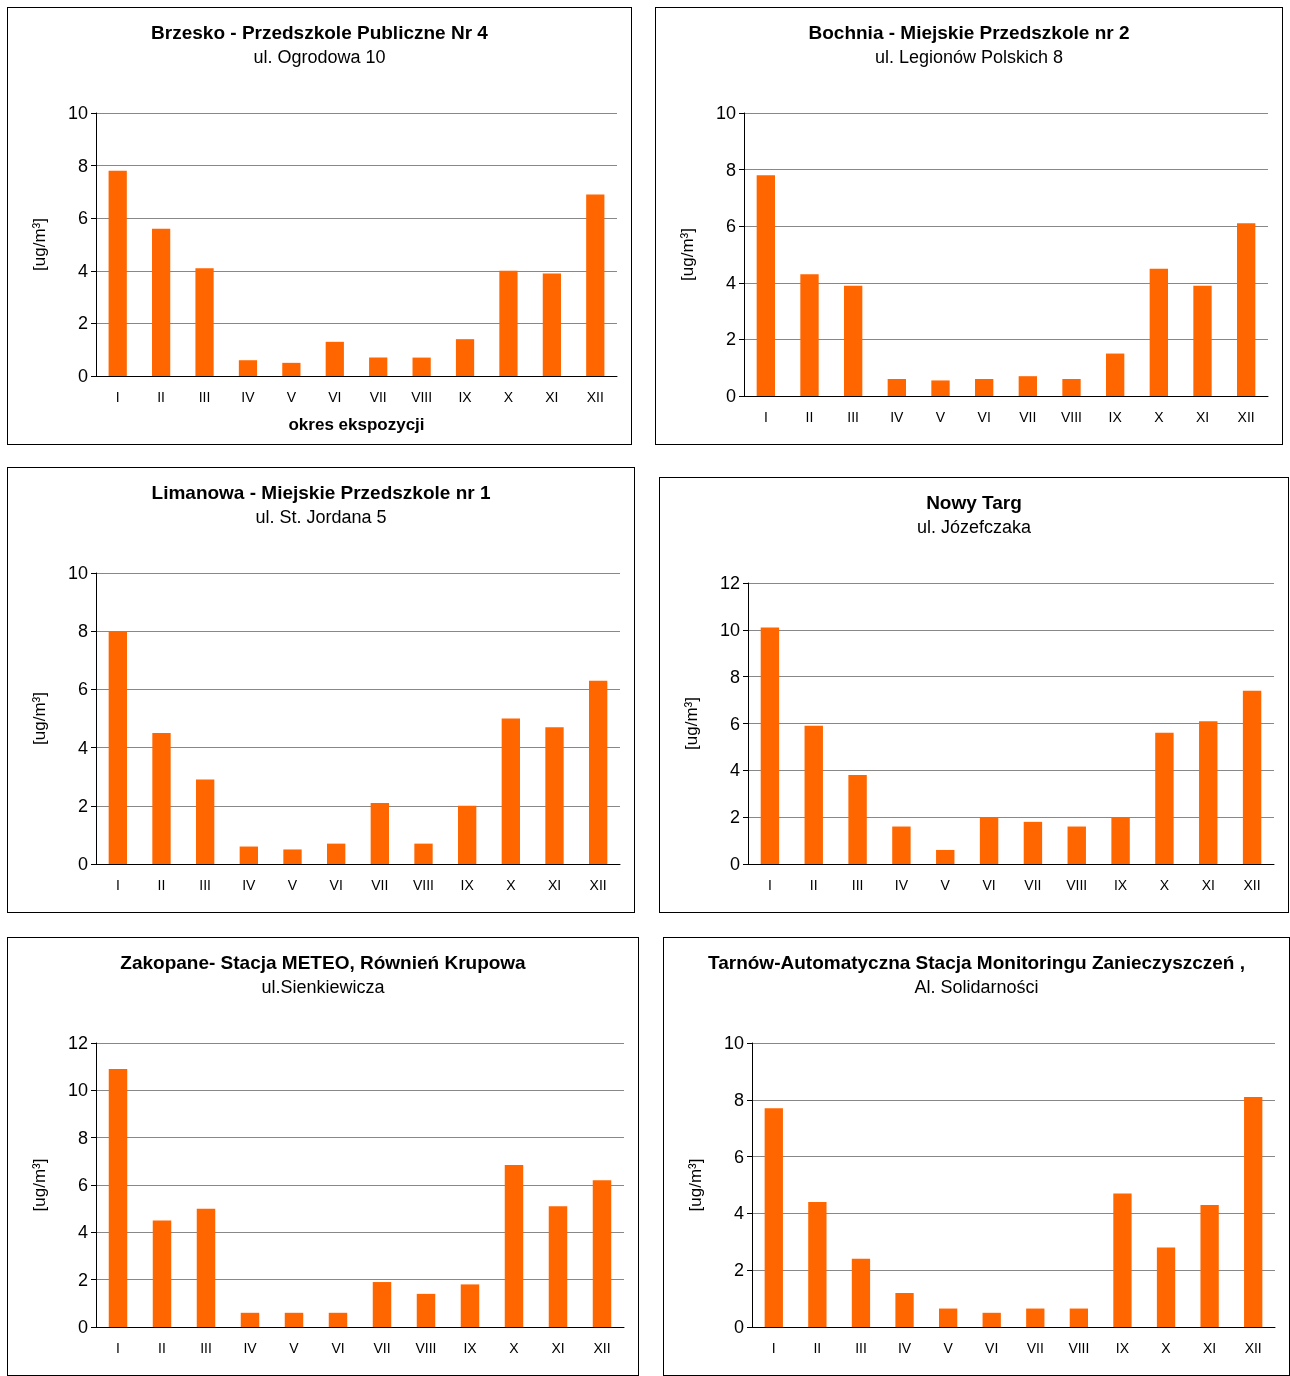 This screenshot has width=1290, height=1376. Describe the element at coordinates (323, 987) in the screenshot. I see `chart-subtitle: ul.Sienkiewicza` at that location.